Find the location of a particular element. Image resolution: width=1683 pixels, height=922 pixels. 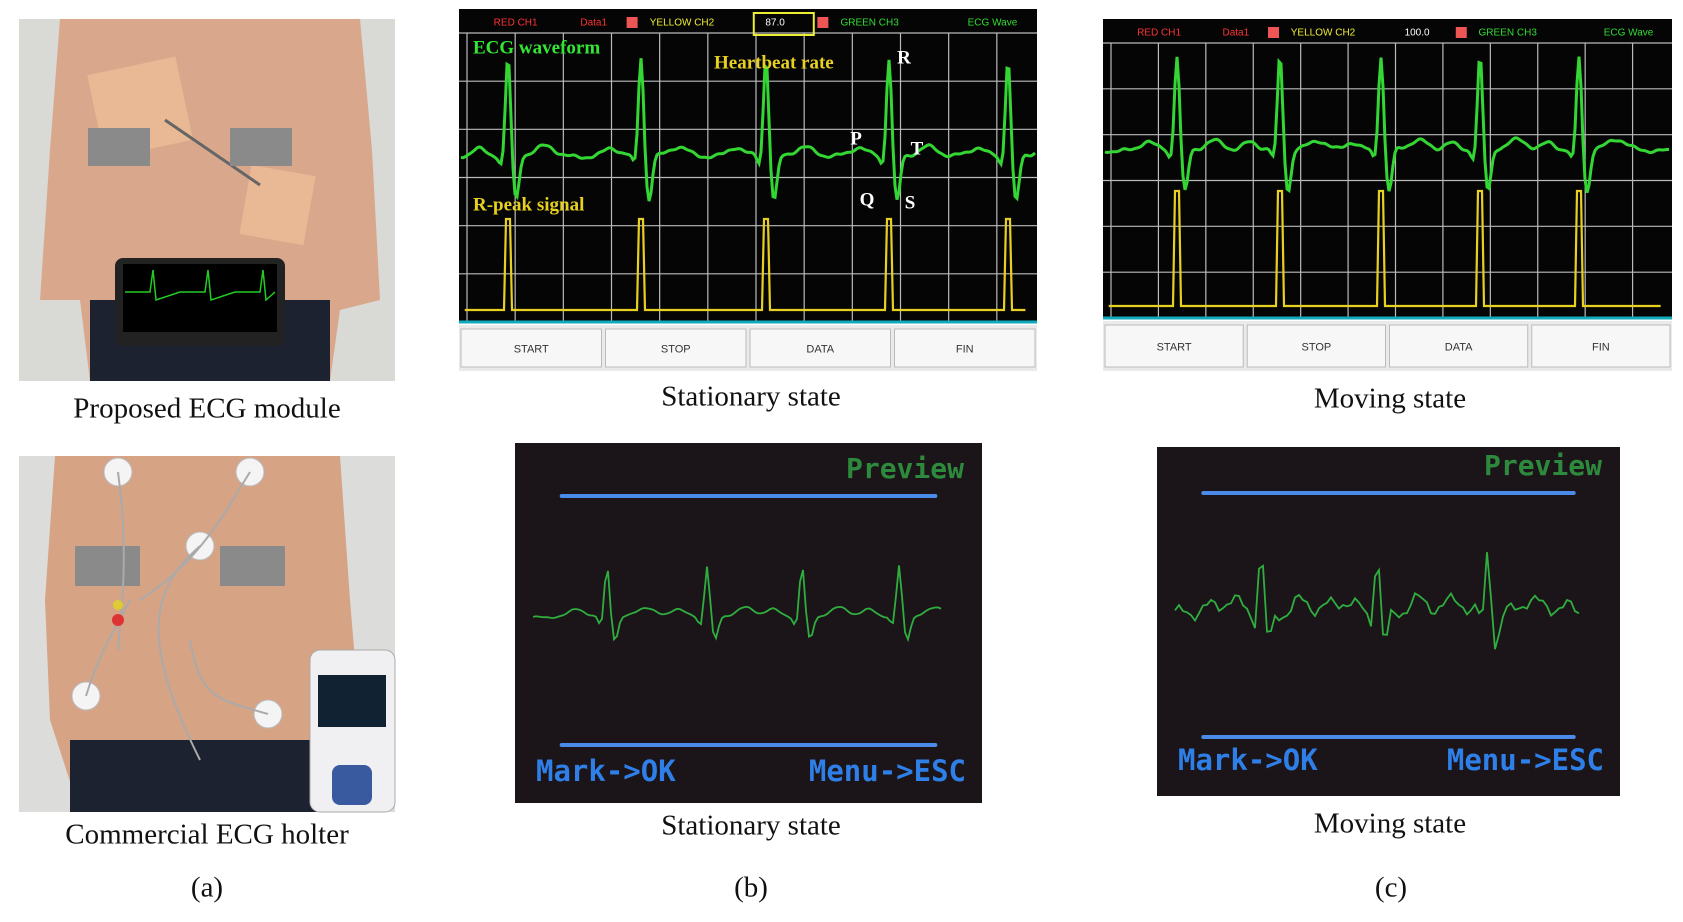

annotation: P is located at coordinates (856, 138).